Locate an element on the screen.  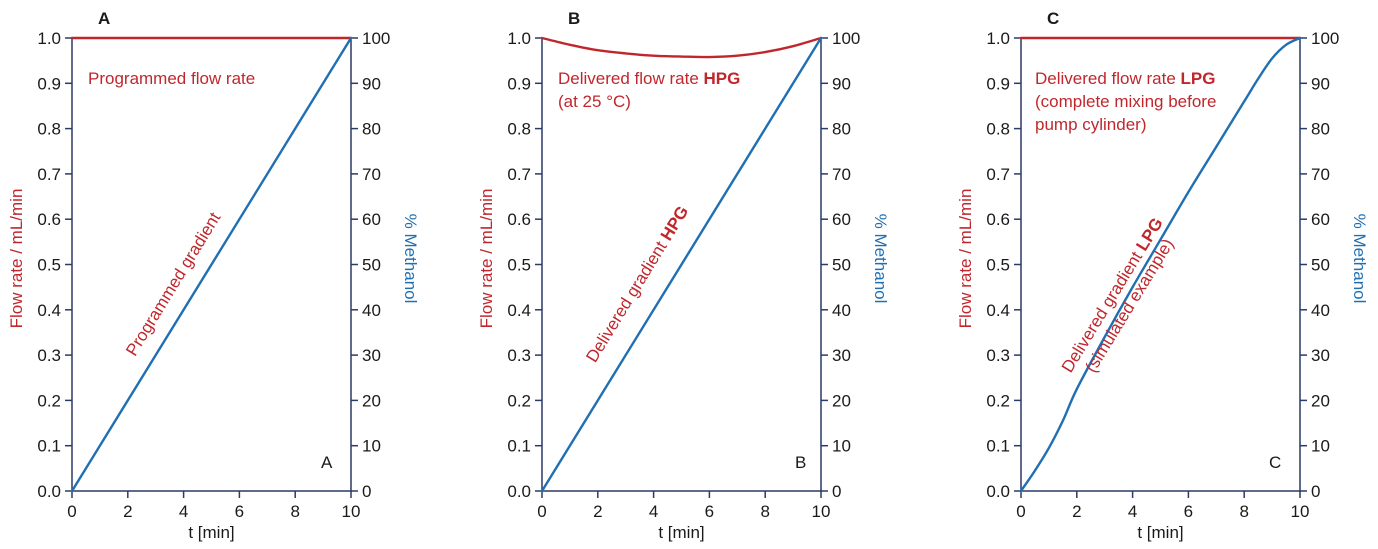
flow-rate-annotation: Programmed flow rate is located at coordinates (171, 78).